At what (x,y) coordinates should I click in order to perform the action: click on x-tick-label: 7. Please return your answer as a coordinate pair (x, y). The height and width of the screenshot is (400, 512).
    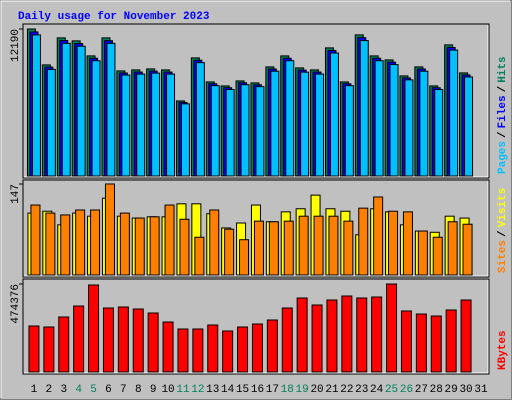
    Looking at the image, I should click on (123, 390).